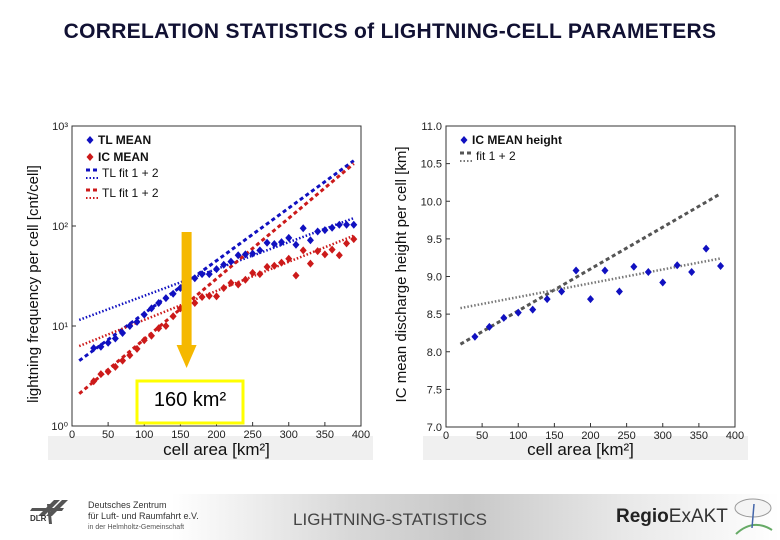 The width and height of the screenshot is (780, 540). What do you see at coordinates (390, 519) in the screenshot?
I see `footer-title: LIGHTNING-STATISTICS` at bounding box center [390, 519].